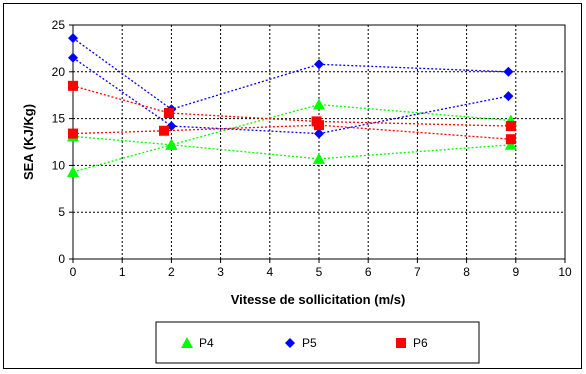 This screenshot has height=374, width=586. What do you see at coordinates (61, 259) in the screenshot?
I see `y-tick-label: 0` at bounding box center [61, 259].